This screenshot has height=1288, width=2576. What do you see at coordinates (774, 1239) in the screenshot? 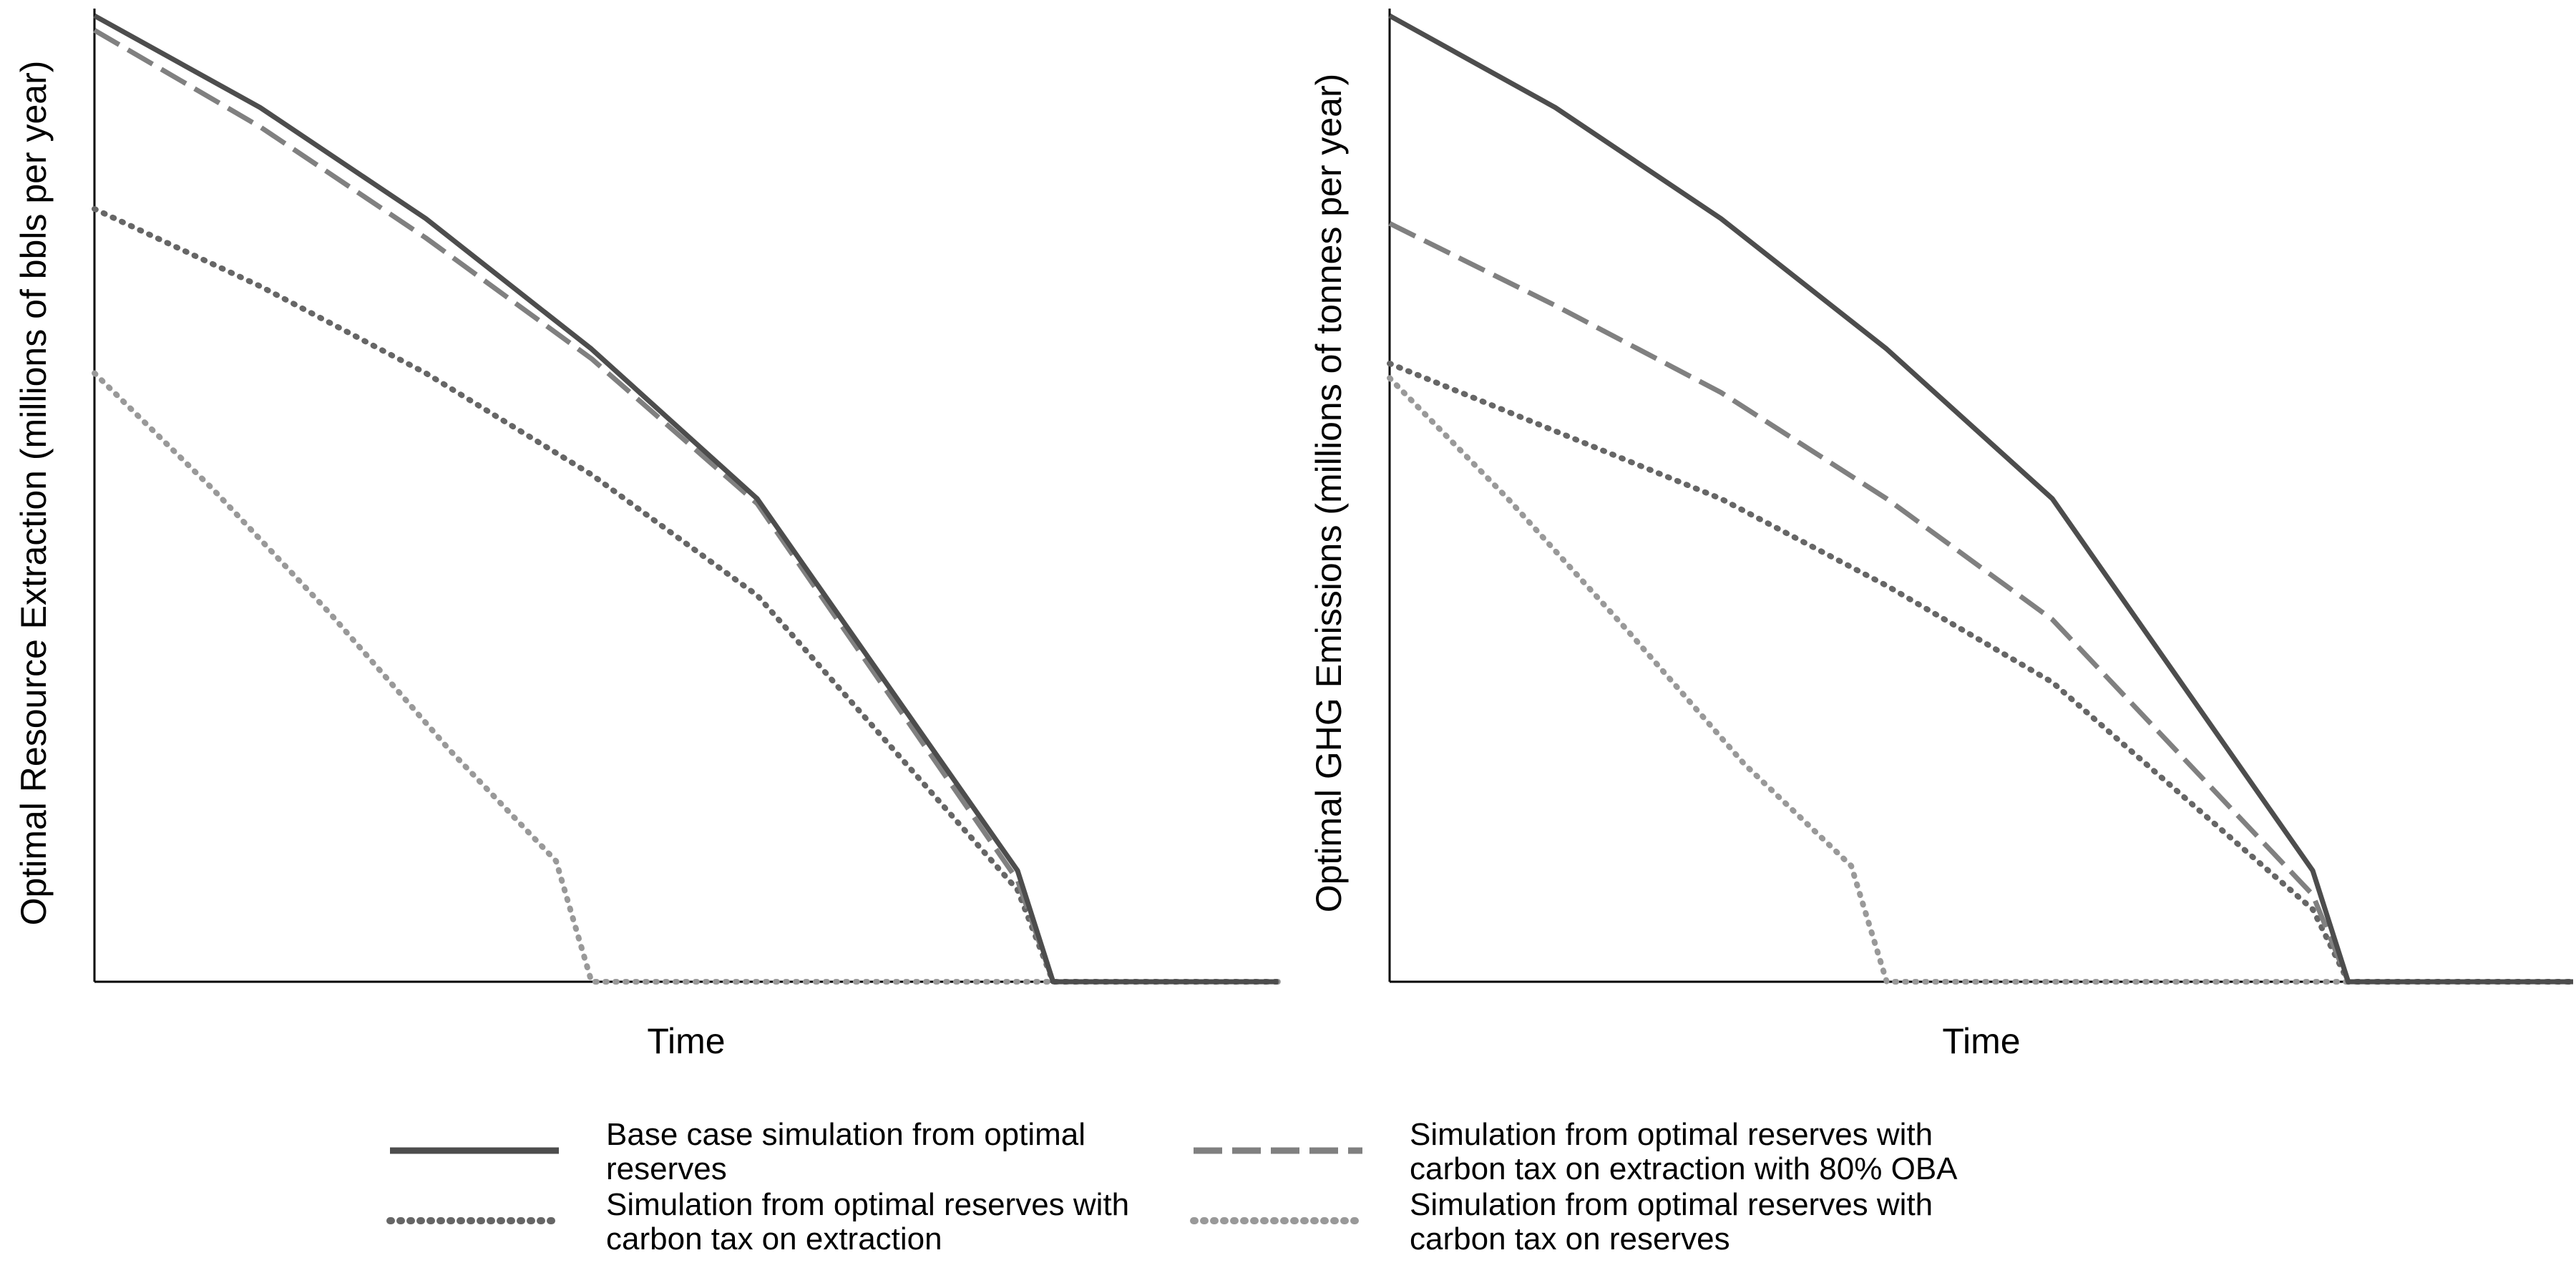
I see `legend-label-extraction: carbon tax on extraction` at bounding box center [774, 1239].